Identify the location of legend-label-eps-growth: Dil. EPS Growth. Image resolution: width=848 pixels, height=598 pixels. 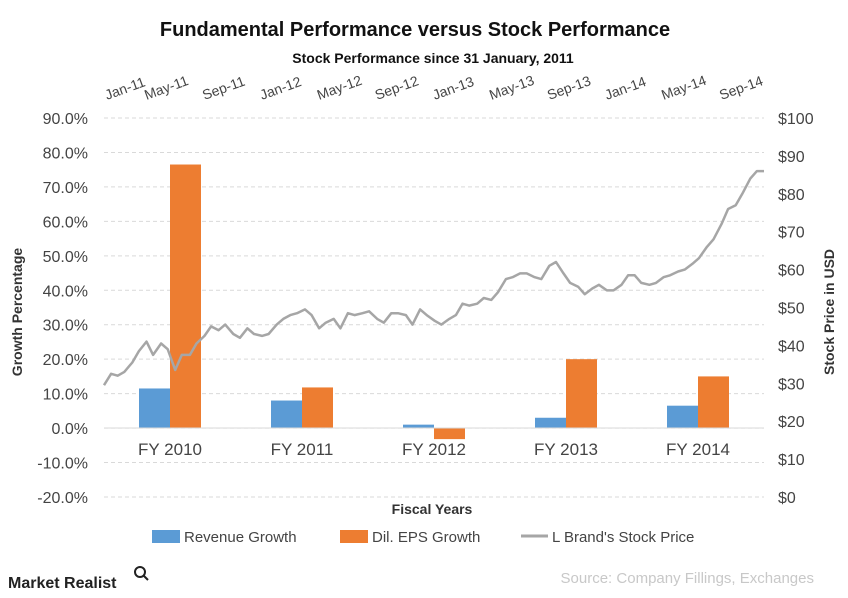
(426, 537).